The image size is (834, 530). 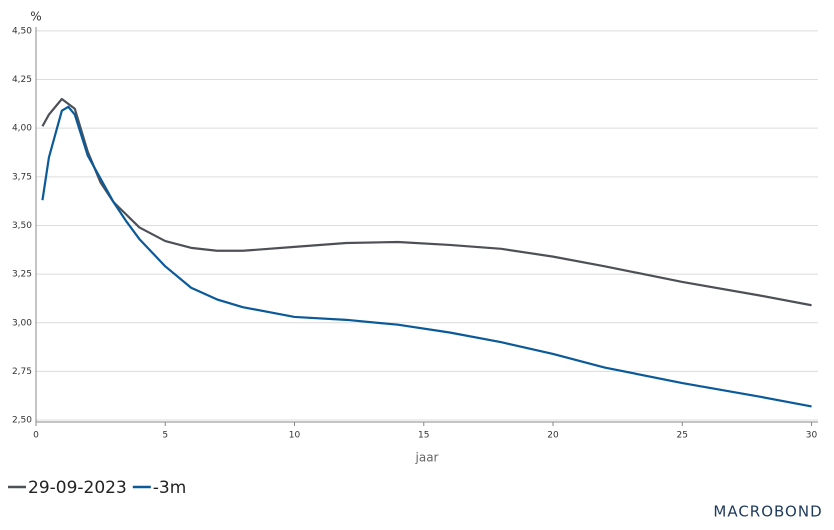 What do you see at coordinates (35, 17) in the screenshot?
I see `y-unit-label: %` at bounding box center [35, 17].